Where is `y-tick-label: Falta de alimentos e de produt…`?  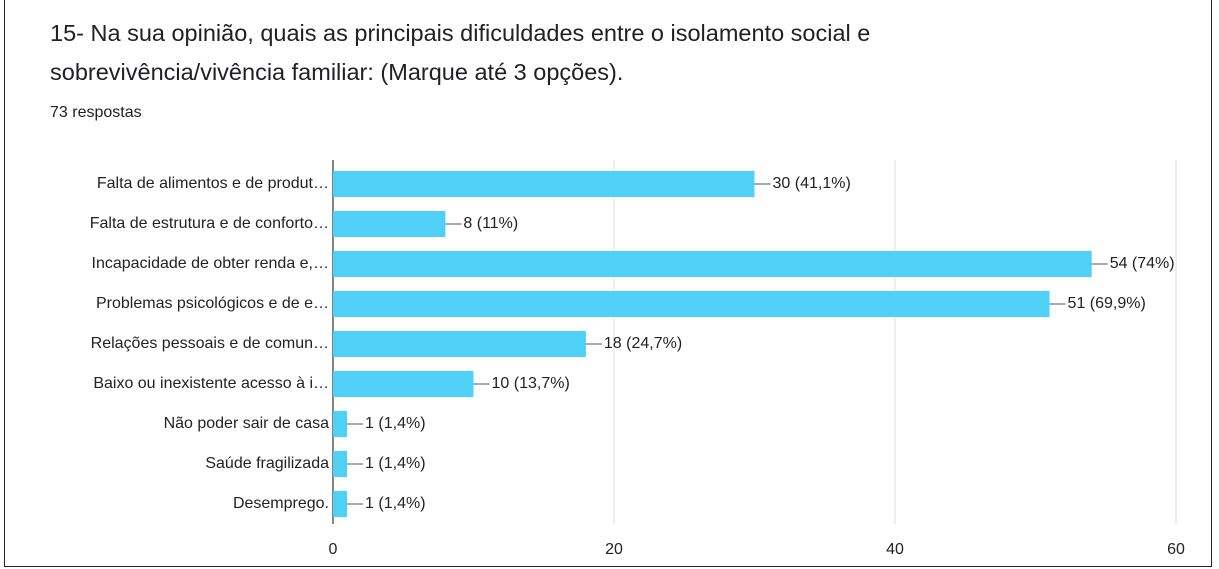
y-tick-label: Falta de alimentos e de produt… is located at coordinates (213, 183).